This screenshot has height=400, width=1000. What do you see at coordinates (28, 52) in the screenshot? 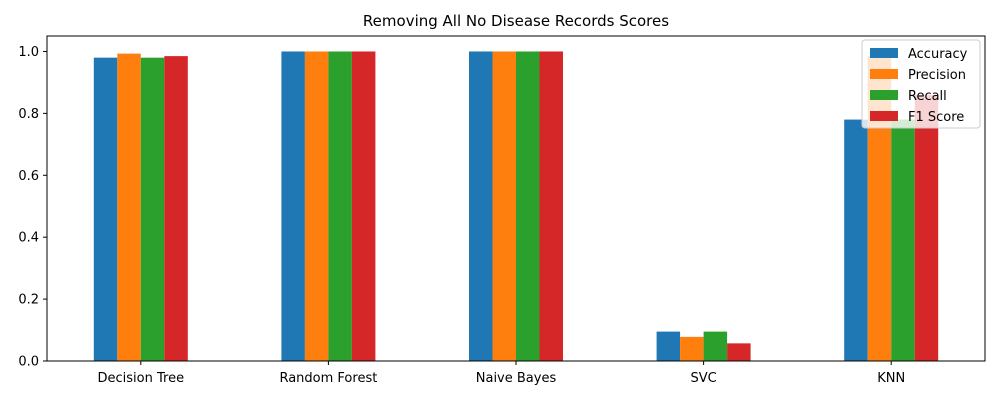
I see `y-tick-label: 1.0` at bounding box center [28, 52].